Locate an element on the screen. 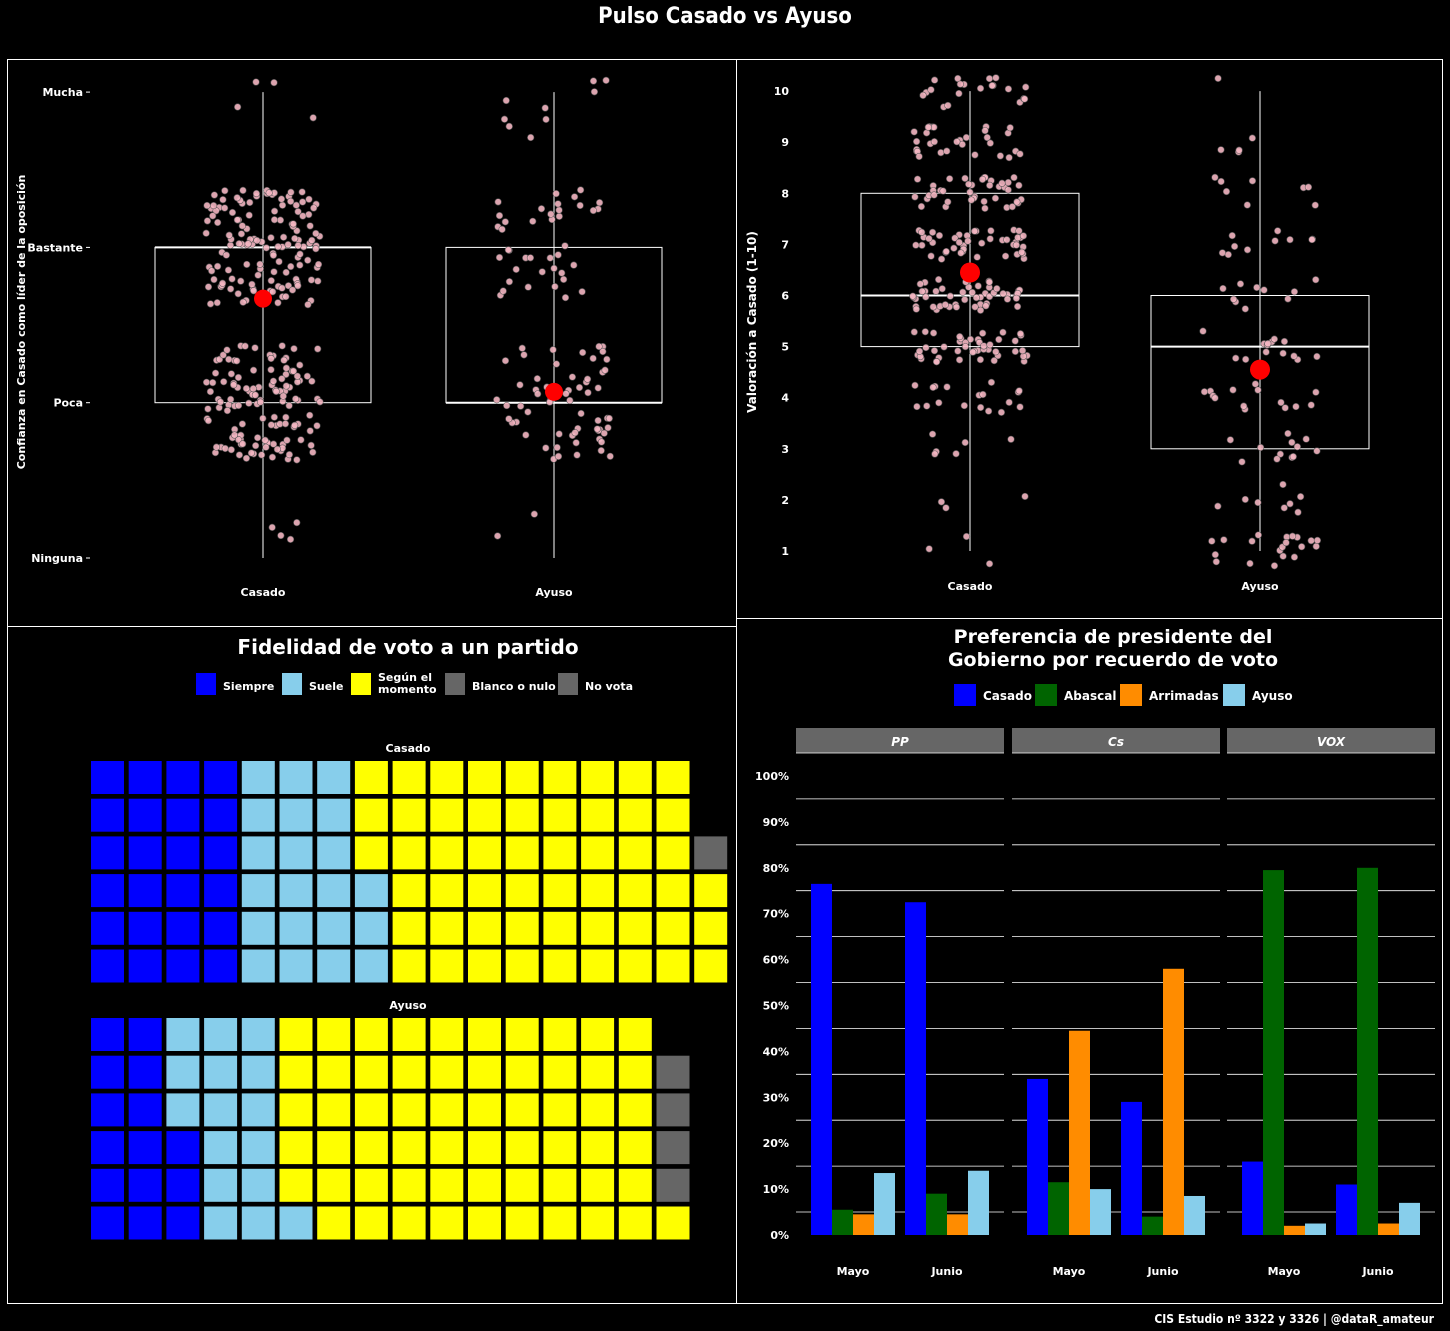 This screenshot has height=1331, width=1450. y-tick-label: Mucha is located at coordinates (62, 92).